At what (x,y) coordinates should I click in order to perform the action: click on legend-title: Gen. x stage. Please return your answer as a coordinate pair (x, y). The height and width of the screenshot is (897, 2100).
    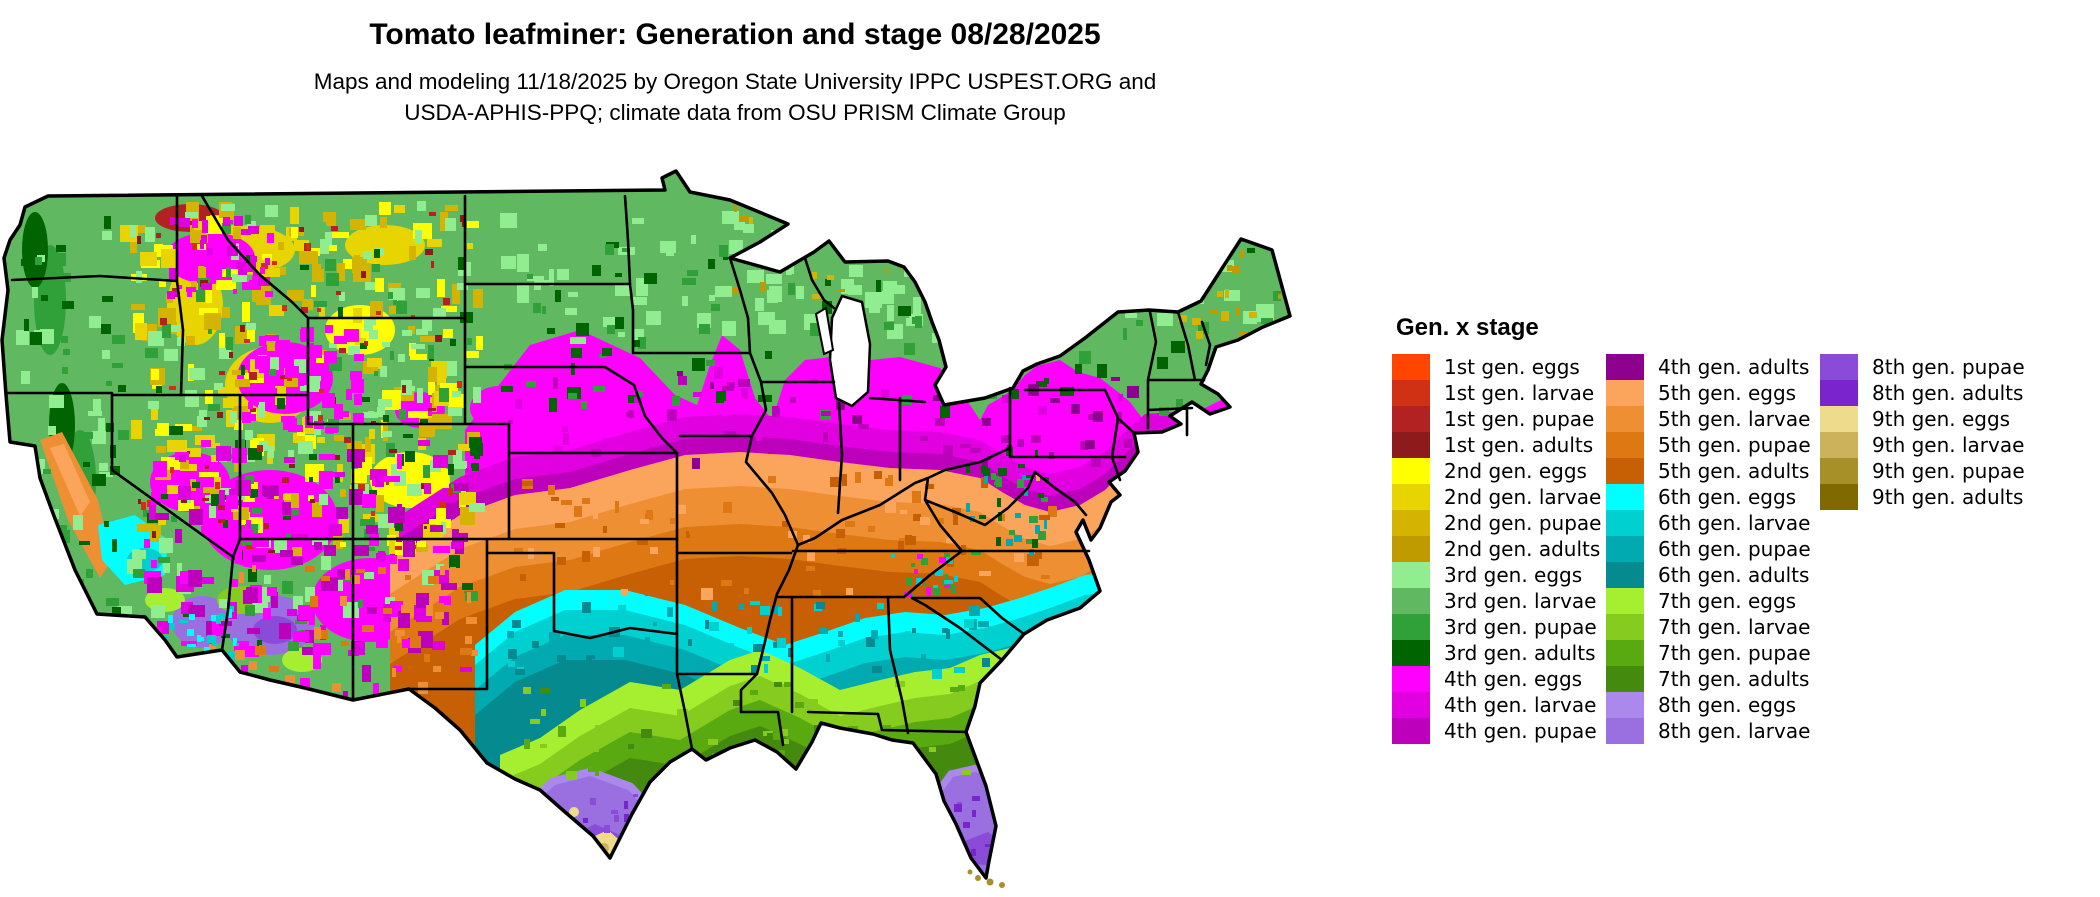
    Looking at the image, I should click on (1467, 327).